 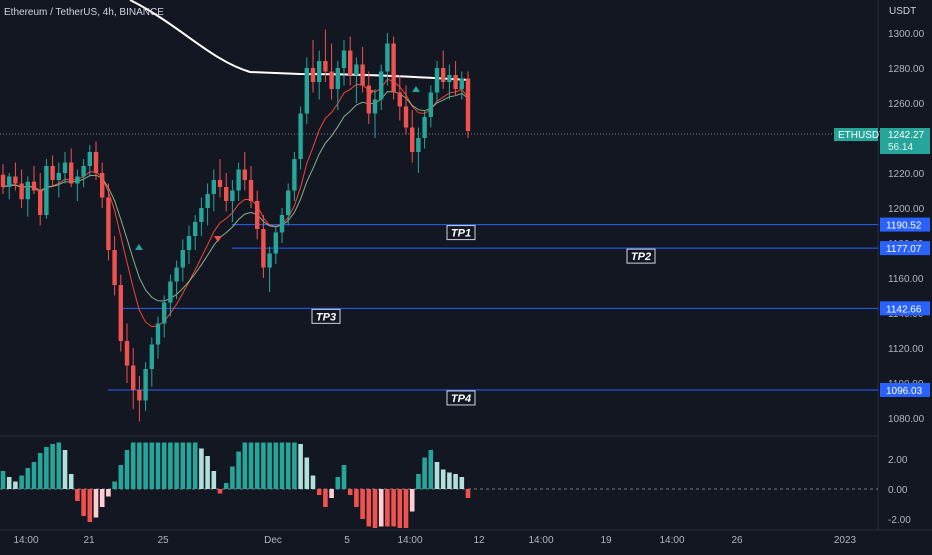 What do you see at coordinates (218, 239) in the screenshot?
I see `sell-signal-marker` at bounding box center [218, 239].